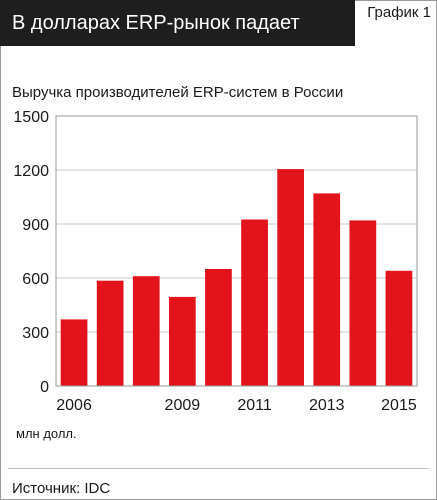  I want to click on x-tick-label: 2011, so click(254, 405).